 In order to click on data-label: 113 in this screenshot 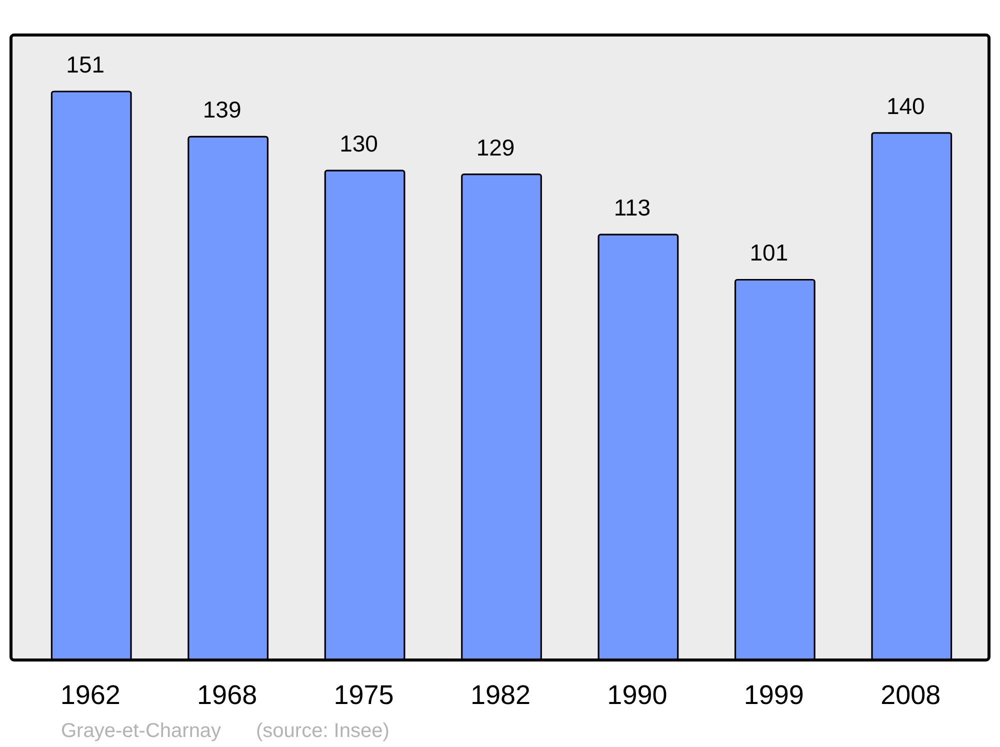, I will do `click(632, 207)`.